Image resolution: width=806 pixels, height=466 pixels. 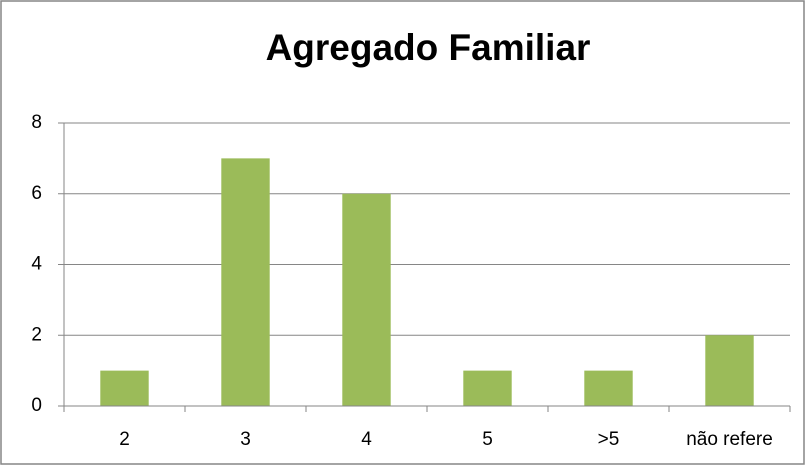 I want to click on y-tick-label: 6, so click(x=36, y=193).